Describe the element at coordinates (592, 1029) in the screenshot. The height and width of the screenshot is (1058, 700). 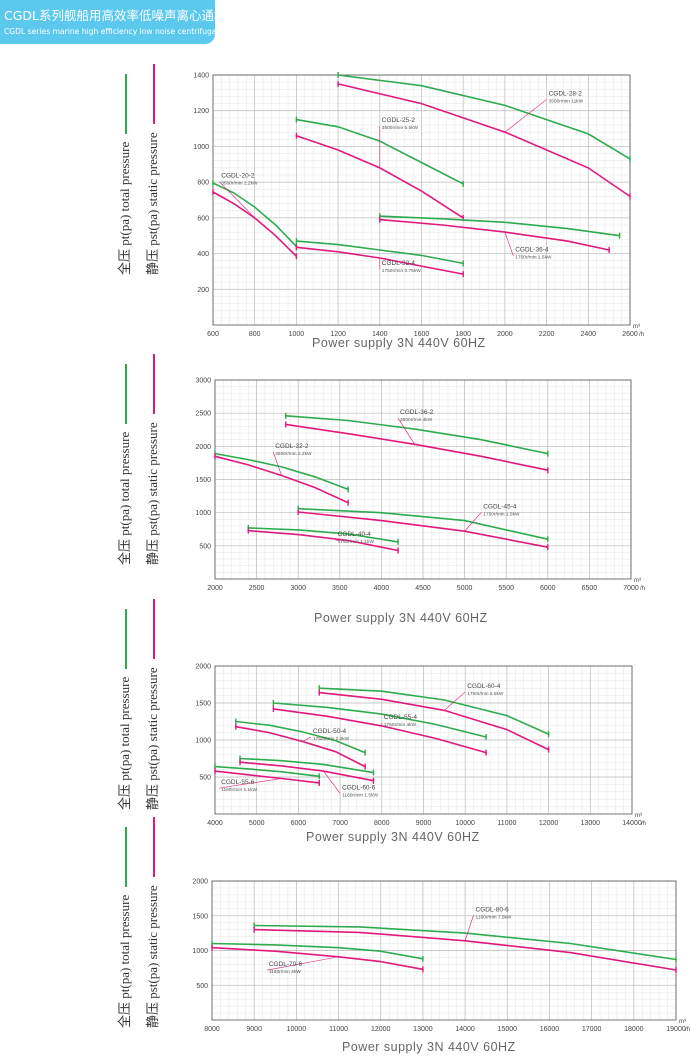
I see `x-tick-label: 17000` at that location.